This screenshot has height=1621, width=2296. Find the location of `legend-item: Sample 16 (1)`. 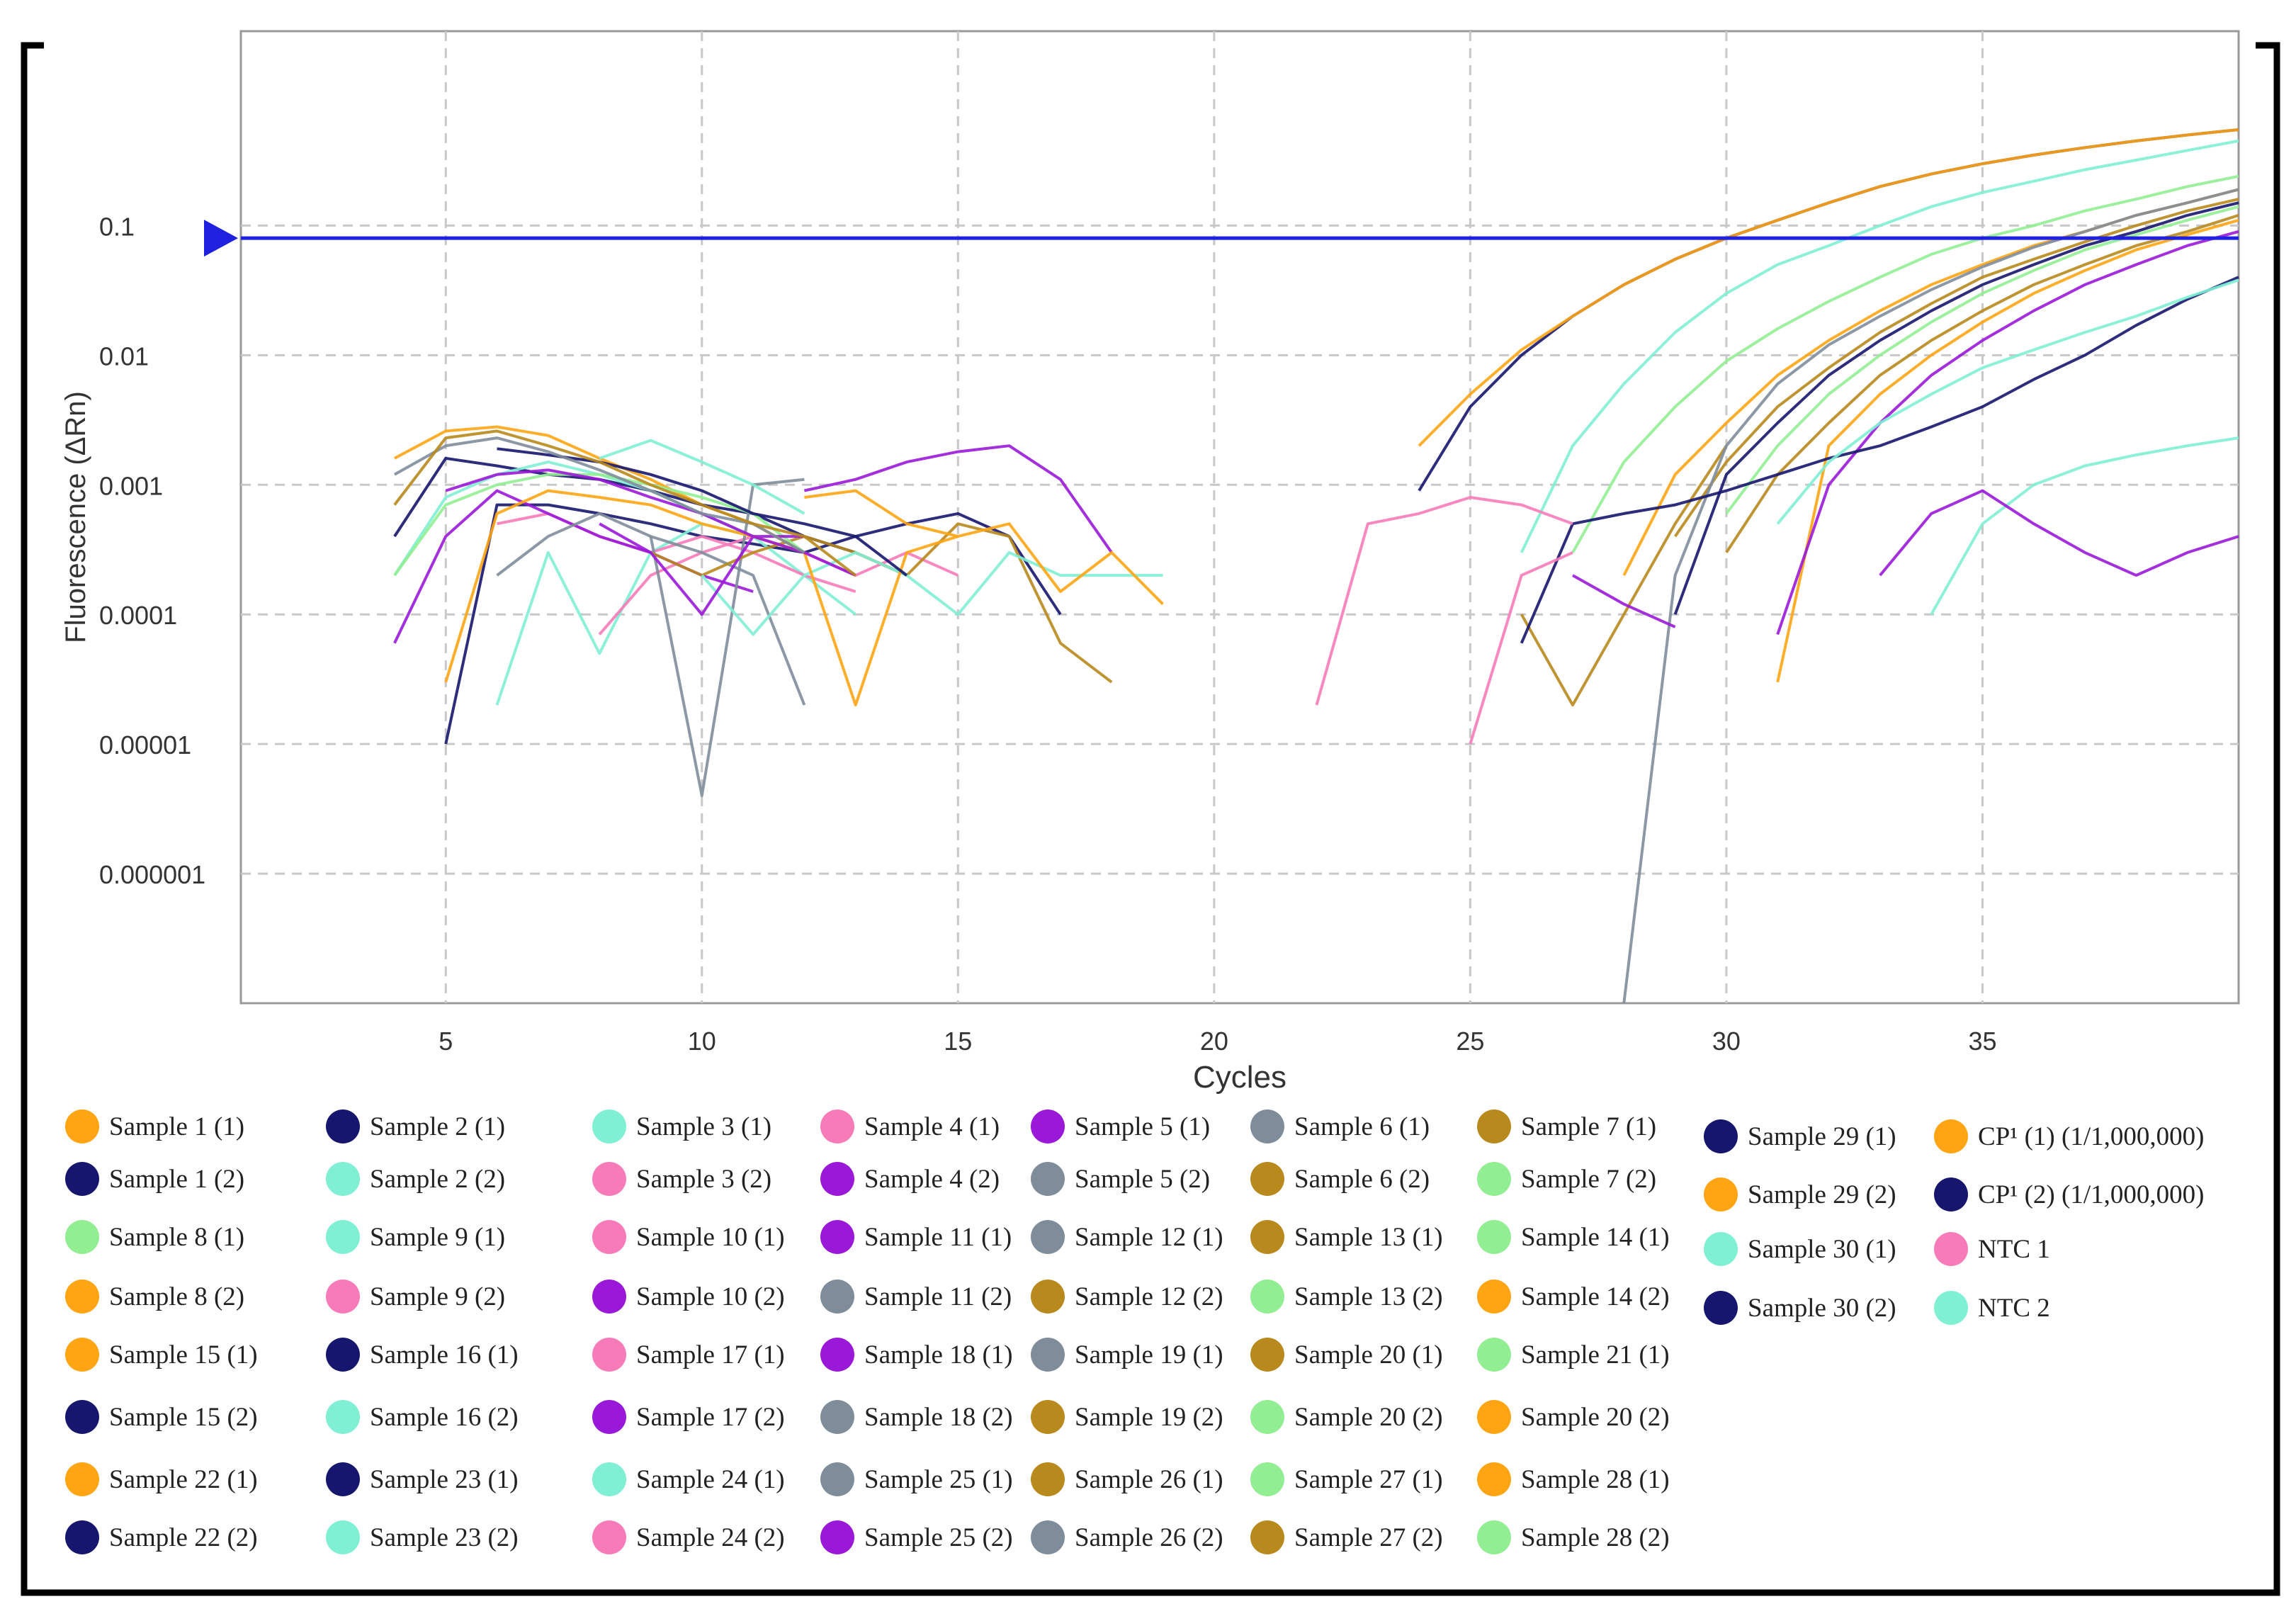

legend-item: Sample 16 (1) is located at coordinates (422, 1355).